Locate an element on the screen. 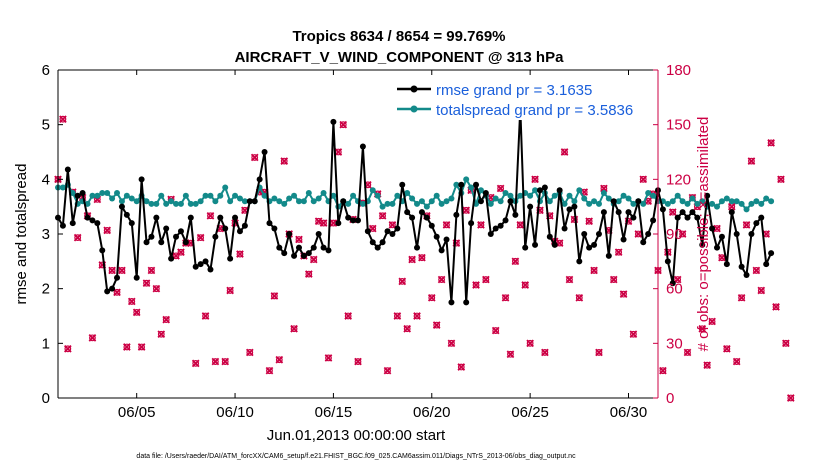  y-tick-label: 1 is located at coordinates (46, 343).